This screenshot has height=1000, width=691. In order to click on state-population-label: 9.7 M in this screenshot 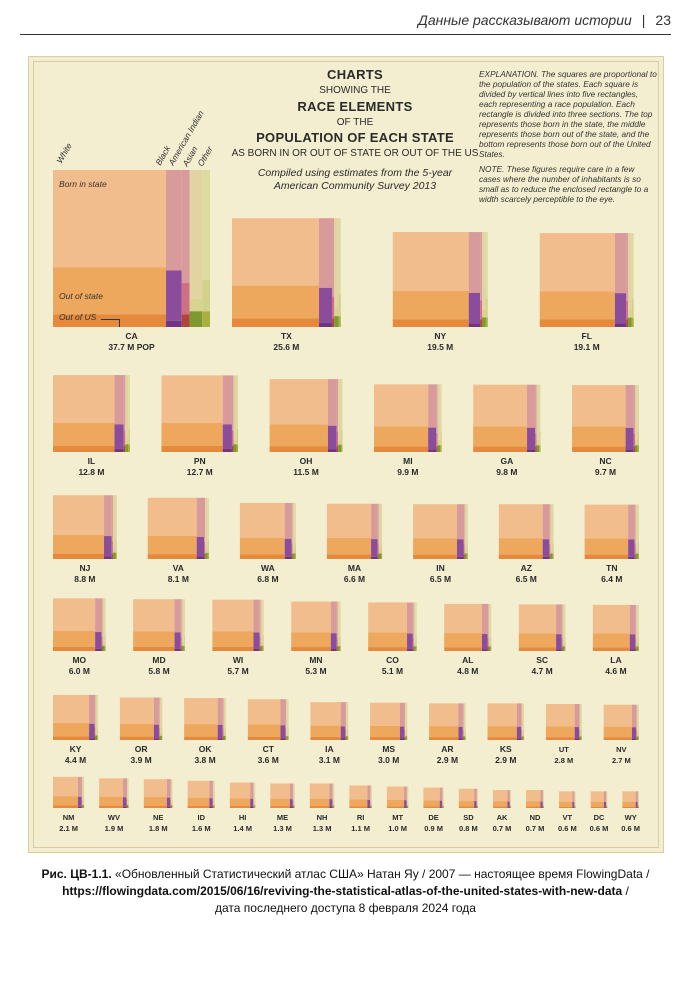, I will do `click(605, 472)`.